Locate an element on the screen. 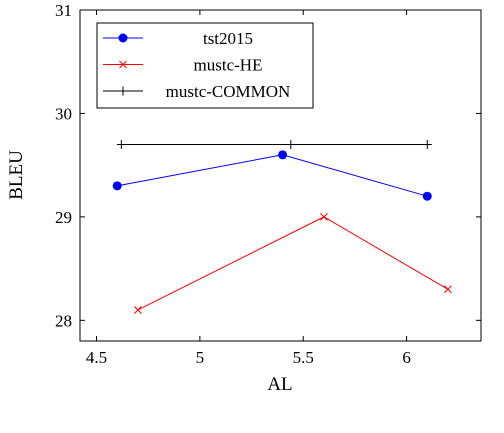 The width and height of the screenshot is (504, 433). y-tick-label: 28 is located at coordinates (63, 320).